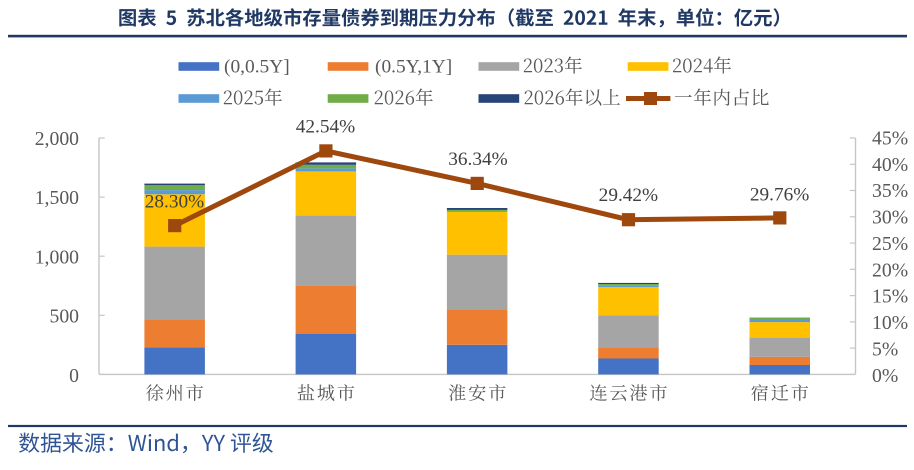 The height and width of the screenshot is (470, 914). What do you see at coordinates (890, 165) in the screenshot?
I see `svg-text: 40%` at bounding box center [890, 165].